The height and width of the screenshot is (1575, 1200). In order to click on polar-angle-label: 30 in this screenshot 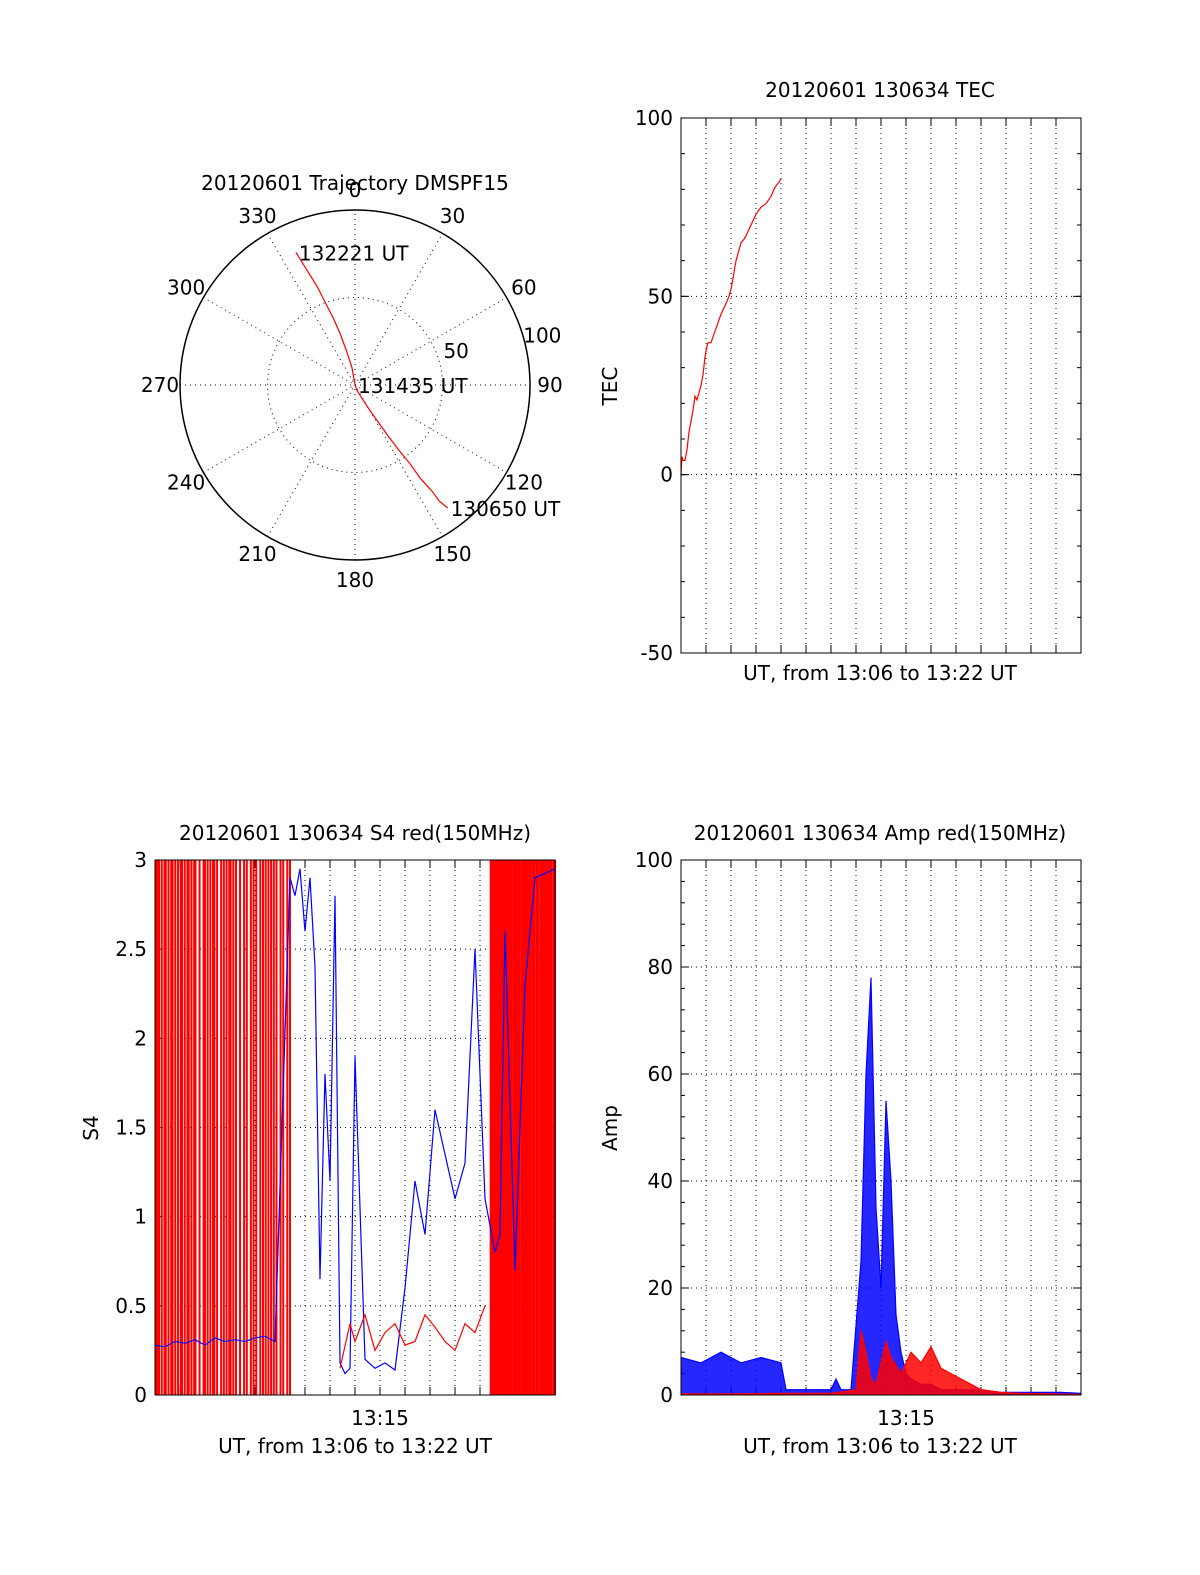, I will do `click(452, 216)`.